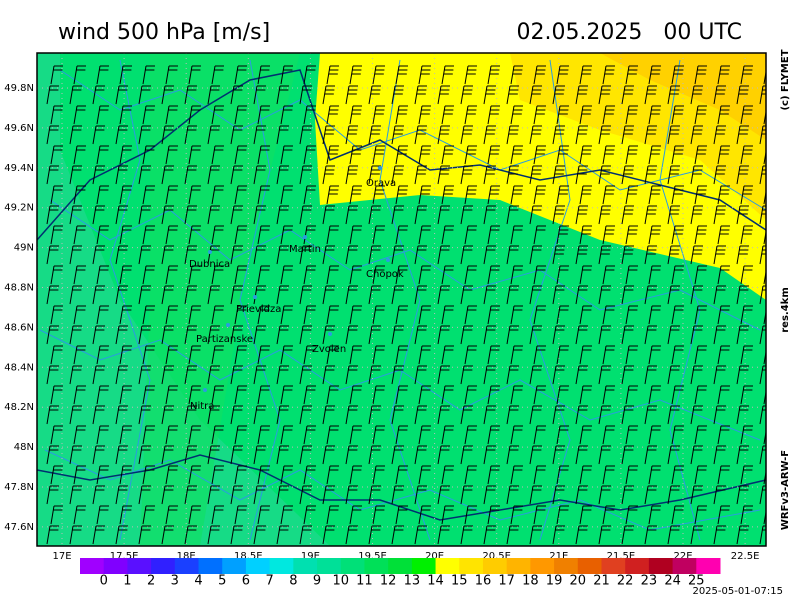 This screenshot has width=800, height=600. What do you see at coordinates (329, 349) in the screenshot?
I see `city-label: Zvolen` at bounding box center [329, 349].